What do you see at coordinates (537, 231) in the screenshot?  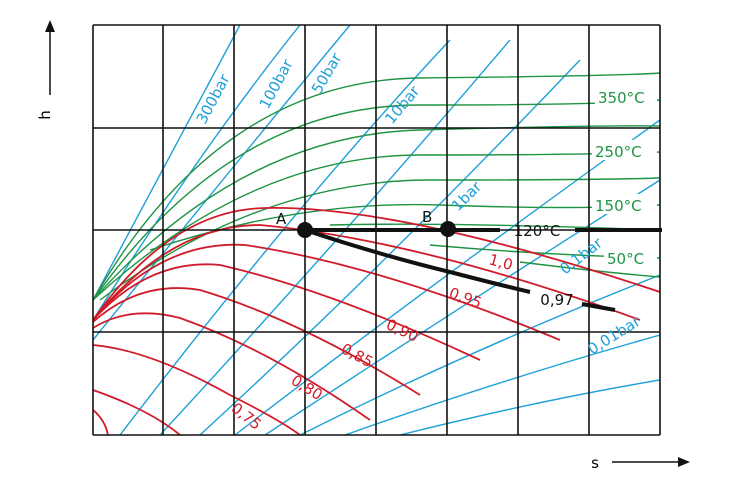 I see `process-temperature: 120°C` at bounding box center [537, 231].